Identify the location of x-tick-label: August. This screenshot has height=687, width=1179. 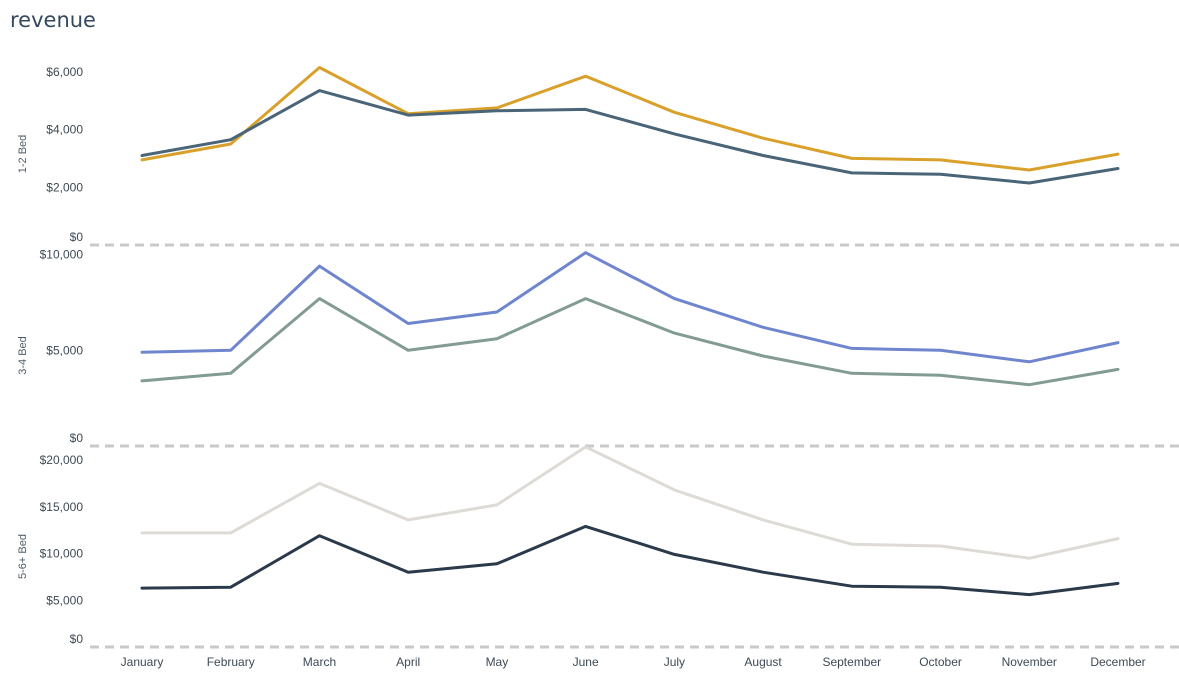
(763, 662).